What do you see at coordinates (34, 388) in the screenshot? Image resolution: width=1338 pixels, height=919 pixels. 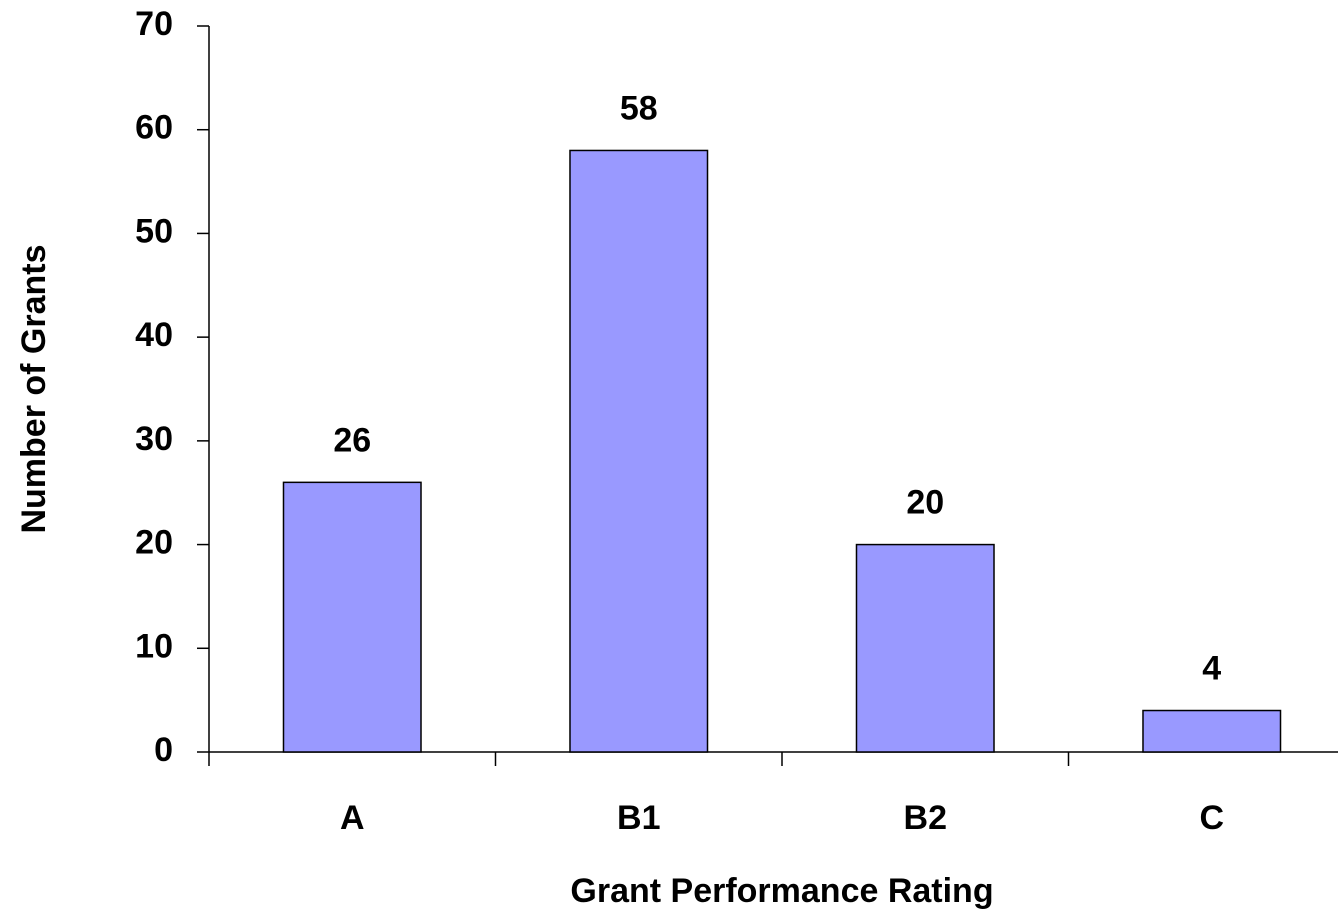 I see `y-axis-title: Number of Grants` at bounding box center [34, 388].